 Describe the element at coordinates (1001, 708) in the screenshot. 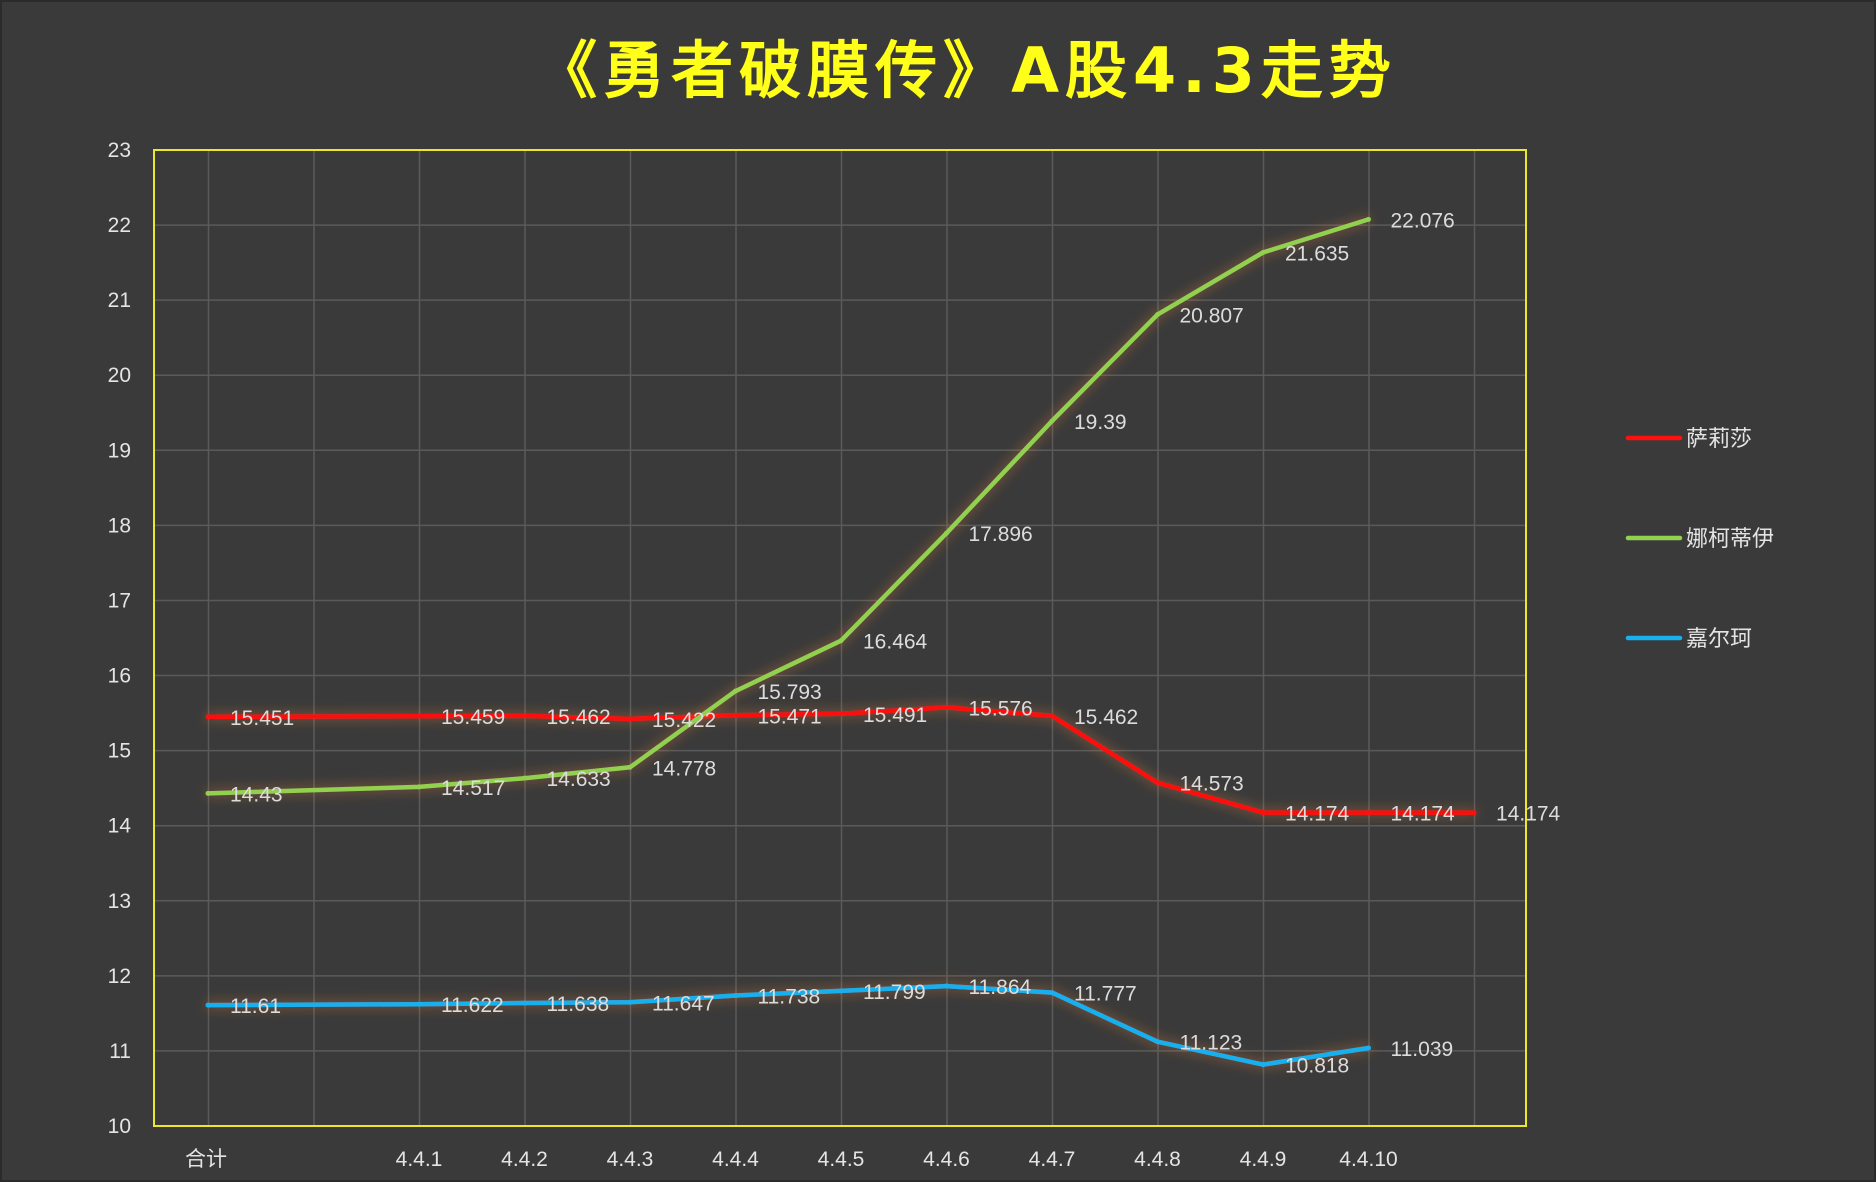

I see `data-label: 15.576` at that location.